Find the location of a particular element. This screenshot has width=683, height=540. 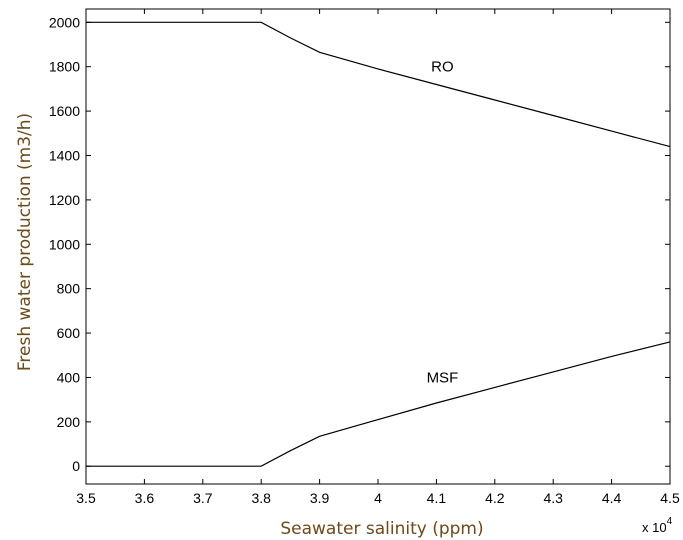

x-tick-label: 4 is located at coordinates (378, 498).